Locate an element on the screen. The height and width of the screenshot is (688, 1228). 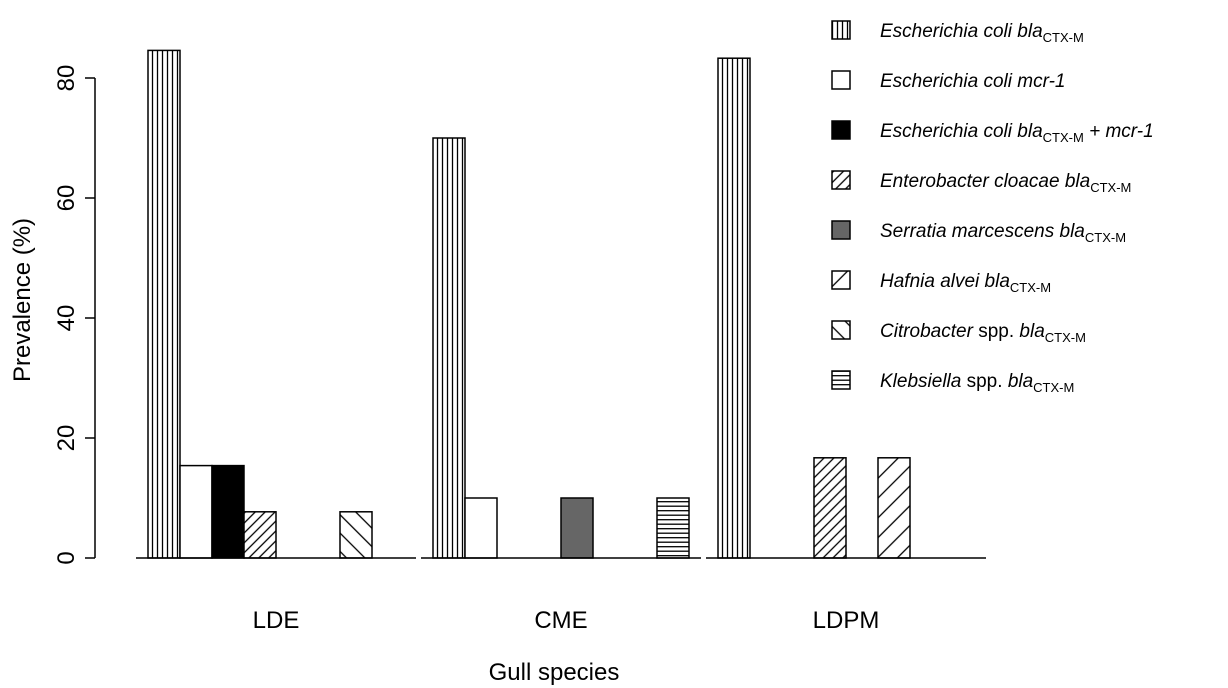
bar-cme-escherichia-coli-blactx-m is located at coordinates (449, 348).